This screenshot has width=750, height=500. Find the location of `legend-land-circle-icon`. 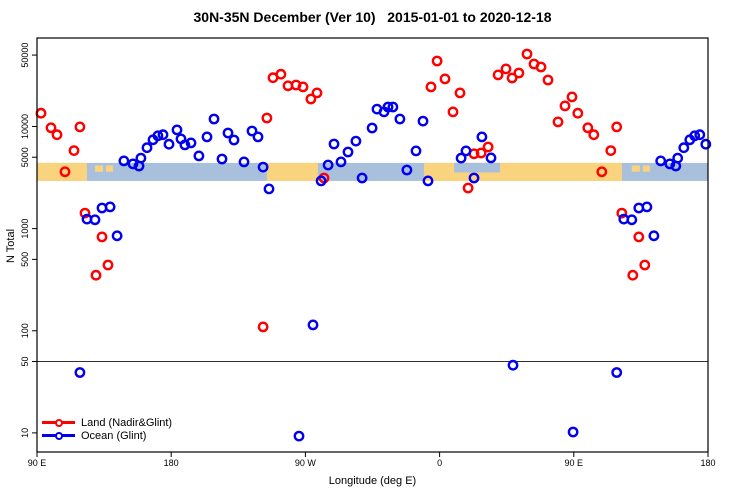

legend-land-circle-icon is located at coordinates (58, 422).